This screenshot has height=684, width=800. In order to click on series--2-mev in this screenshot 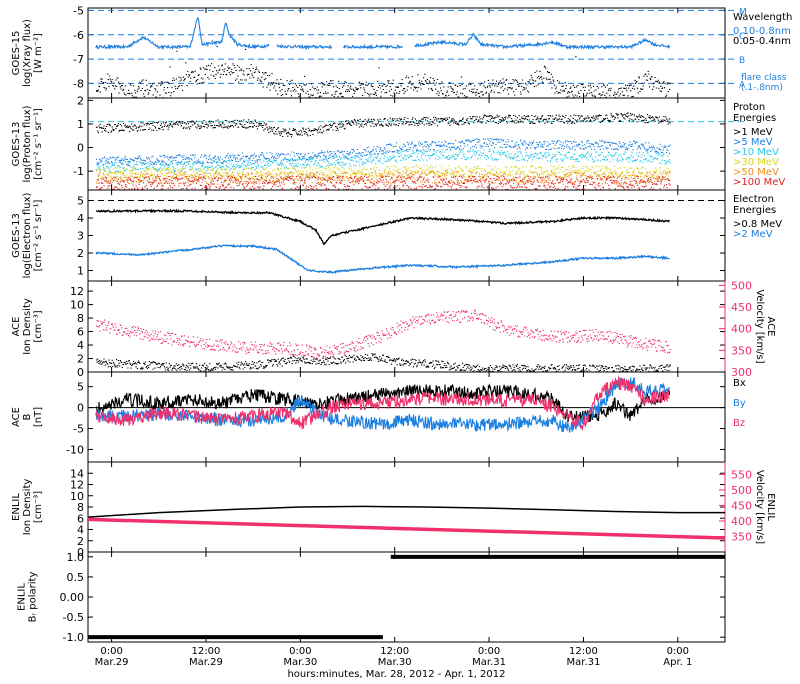, I will do `click(382, 259)`.